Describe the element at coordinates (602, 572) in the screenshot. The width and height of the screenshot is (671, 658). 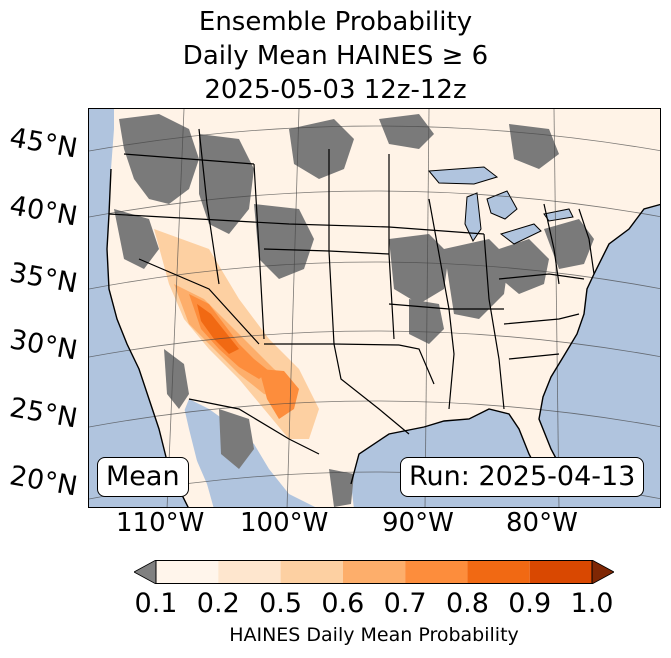
I see `colorbar-over-arrow` at that location.